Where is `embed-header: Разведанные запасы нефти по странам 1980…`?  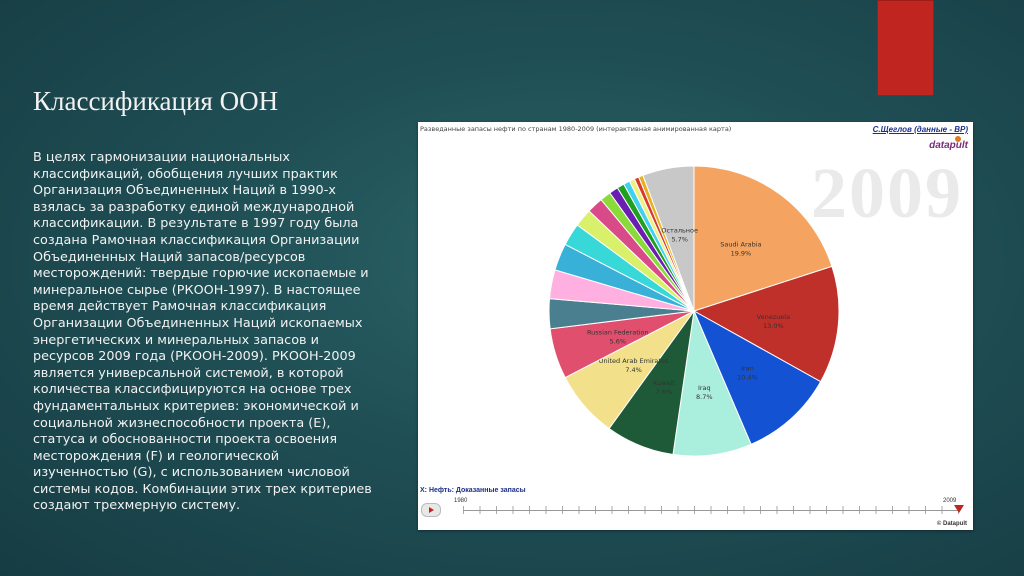 embed-header: Разведанные запасы нефти по странам 1980… is located at coordinates (576, 129).